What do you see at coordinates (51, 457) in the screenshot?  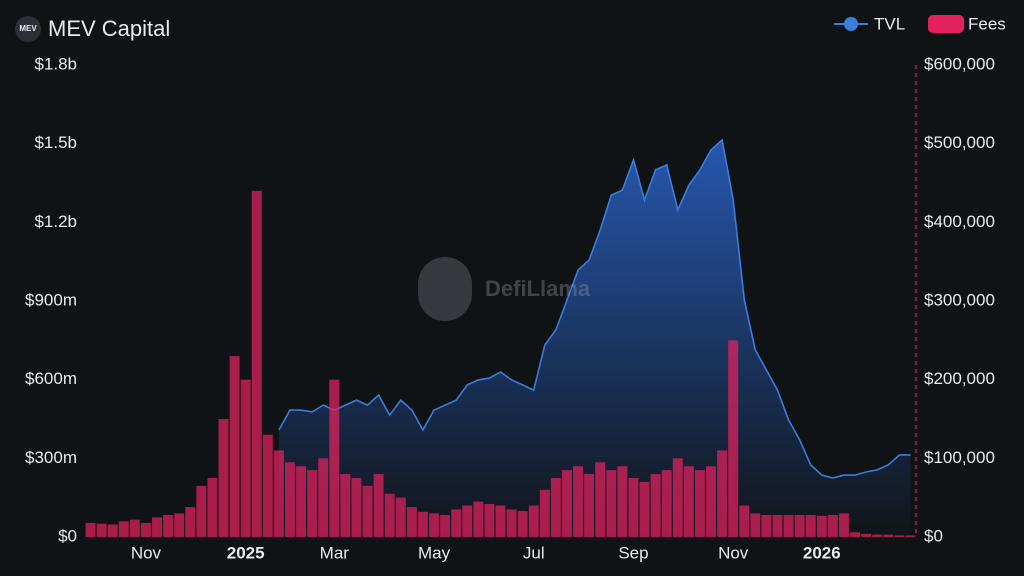 I see `y-tick-label: $300m` at bounding box center [51, 457].